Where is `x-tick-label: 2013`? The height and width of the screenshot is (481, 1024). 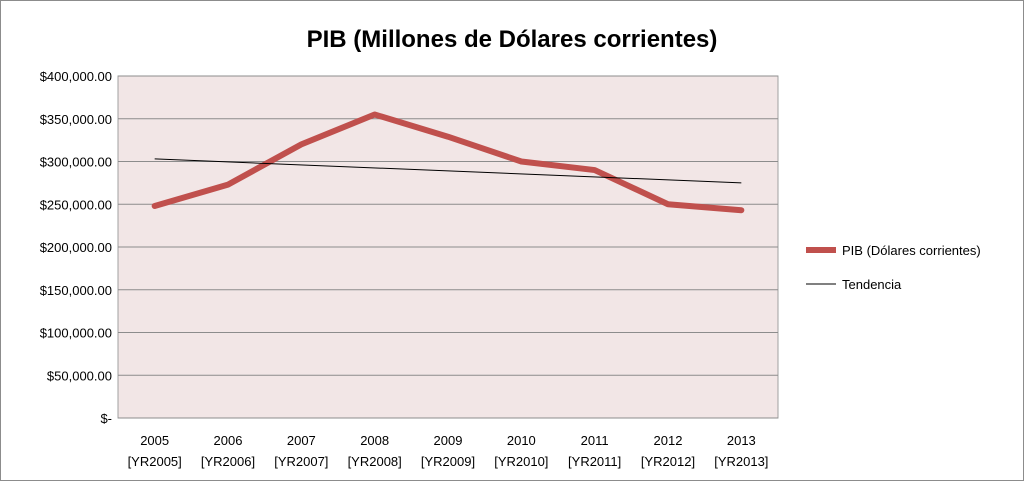 x-tick-label: 2013 is located at coordinates (741, 440).